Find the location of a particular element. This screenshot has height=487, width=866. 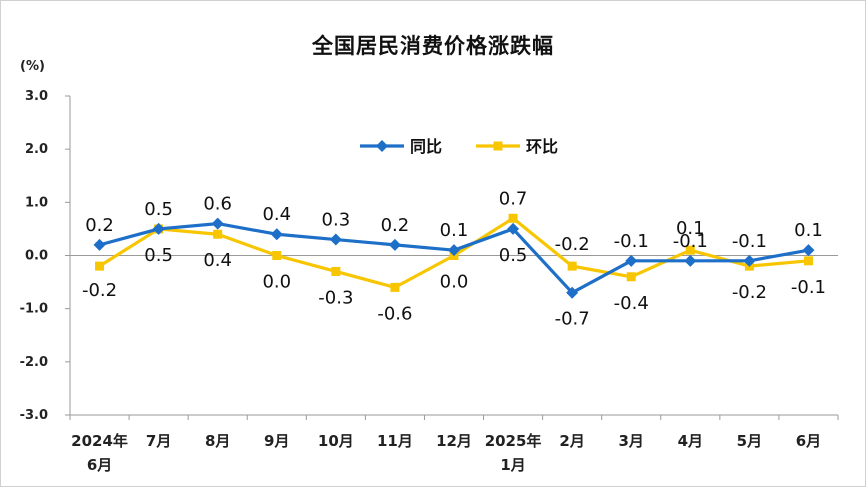

x-tick-label: 9月 is located at coordinates (276, 441).